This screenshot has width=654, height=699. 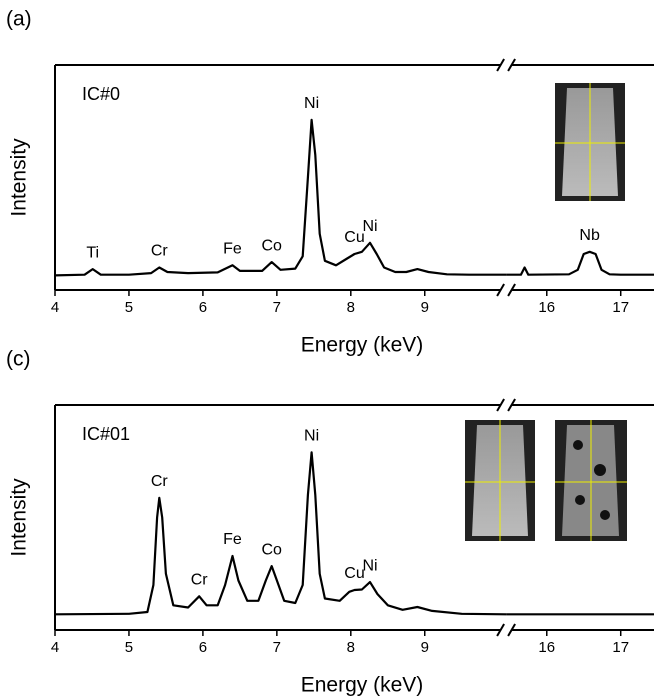 What do you see at coordinates (589, 235) in the screenshot?
I see `peak-label: Nb` at bounding box center [589, 235].